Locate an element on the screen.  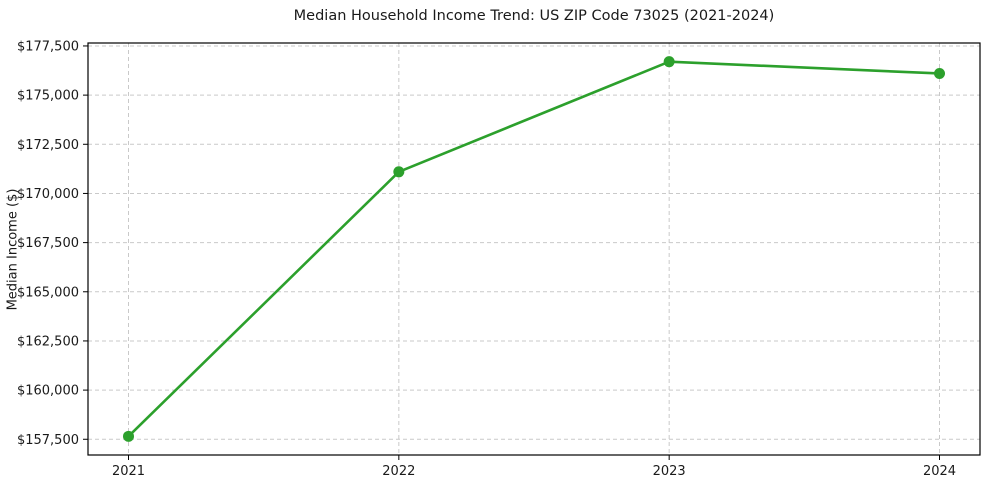
y-tick-label: $162,500 is located at coordinates (48, 341).